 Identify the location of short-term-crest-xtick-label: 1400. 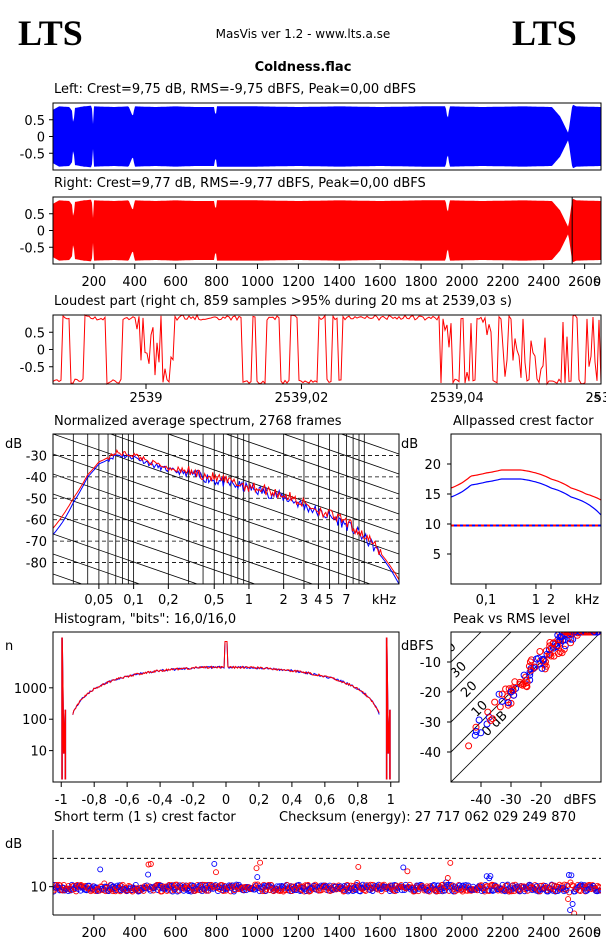
(339, 933).